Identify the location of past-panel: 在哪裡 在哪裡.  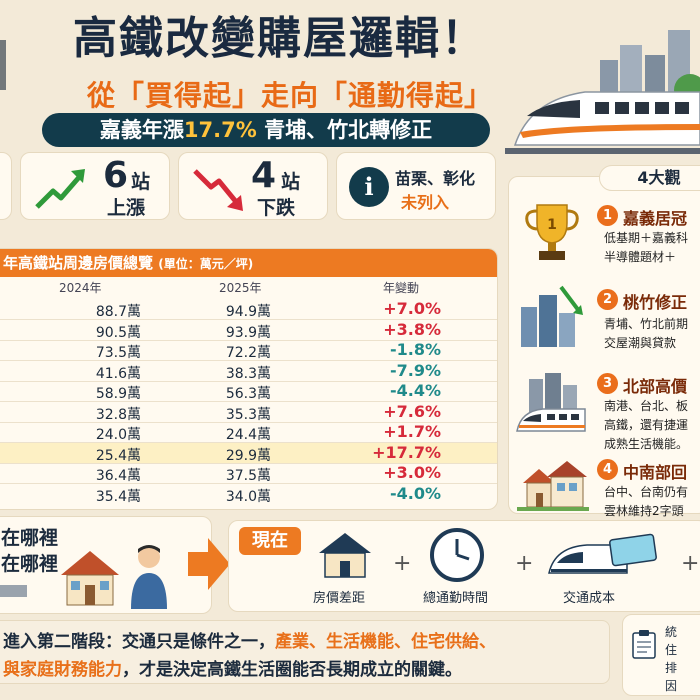
(106, 565).